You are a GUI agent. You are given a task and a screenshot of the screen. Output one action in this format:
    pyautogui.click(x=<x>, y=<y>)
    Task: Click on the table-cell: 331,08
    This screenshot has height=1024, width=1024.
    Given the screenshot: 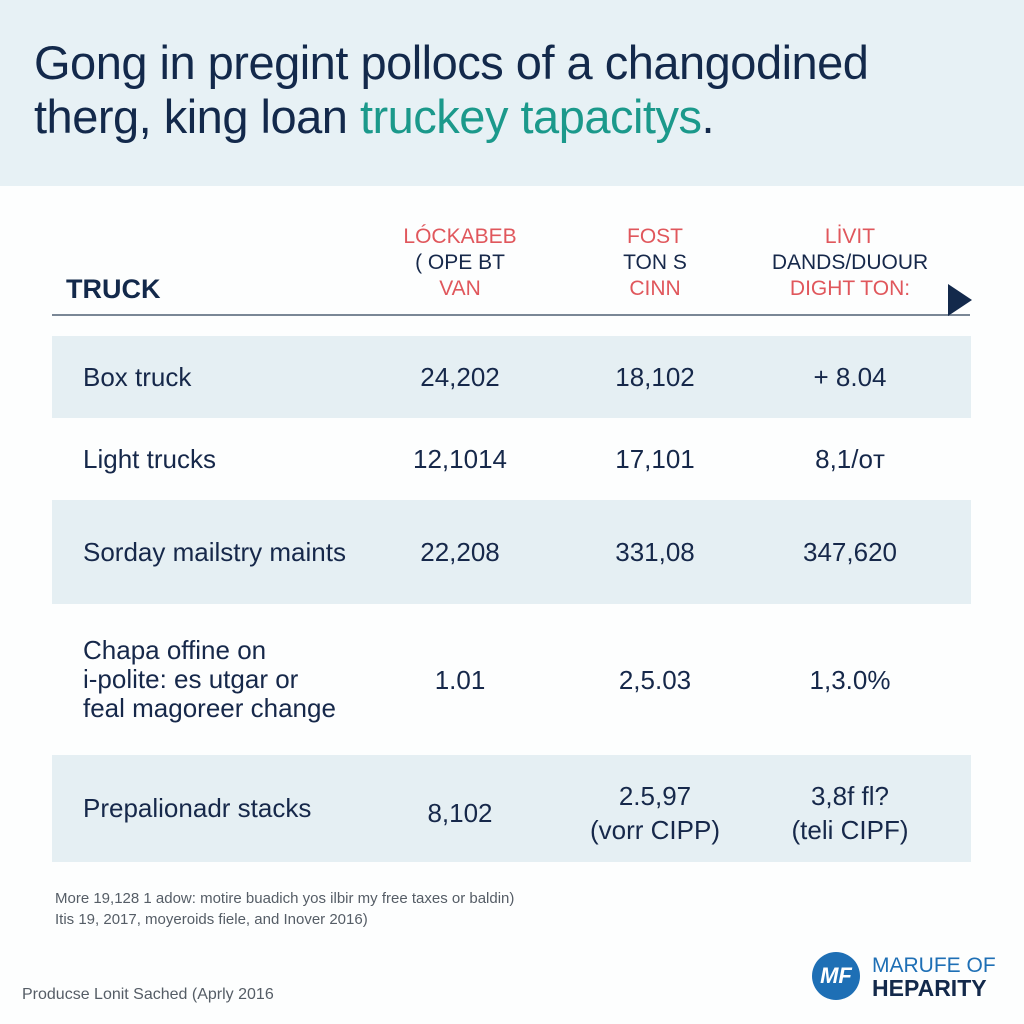 What is the action you would take?
    pyautogui.click(x=655, y=552)
    